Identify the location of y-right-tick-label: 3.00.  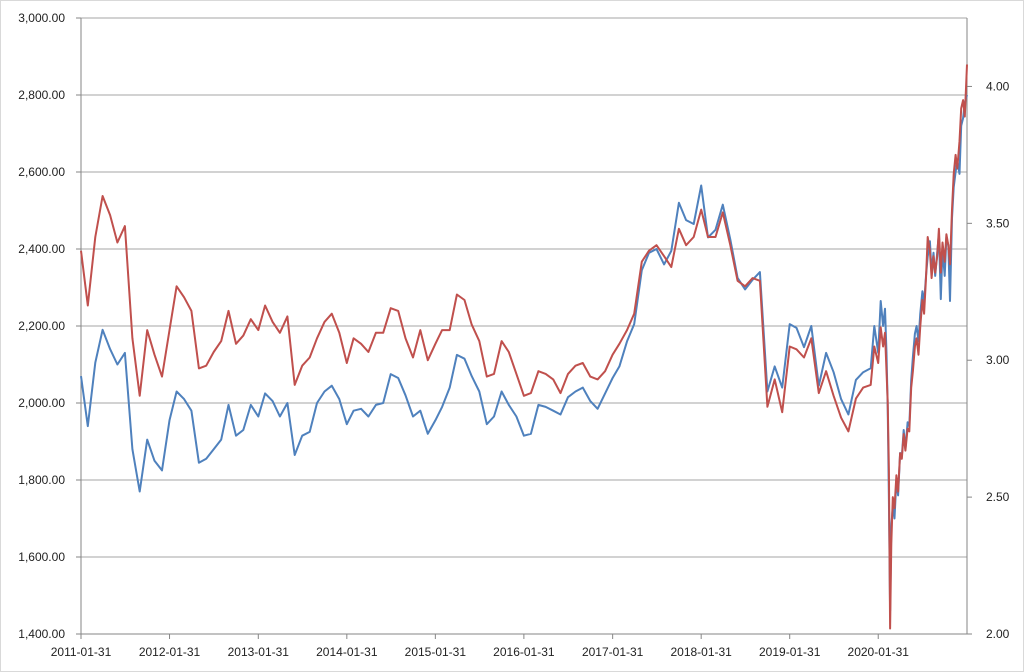
(998, 360).